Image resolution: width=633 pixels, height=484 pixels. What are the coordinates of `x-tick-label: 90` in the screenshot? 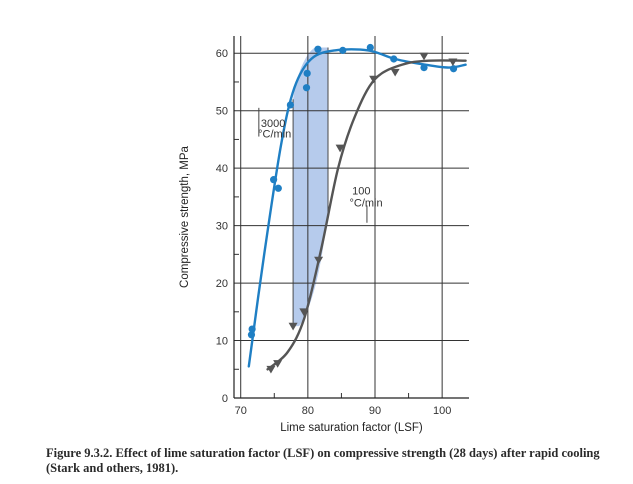 It's located at (375, 411).